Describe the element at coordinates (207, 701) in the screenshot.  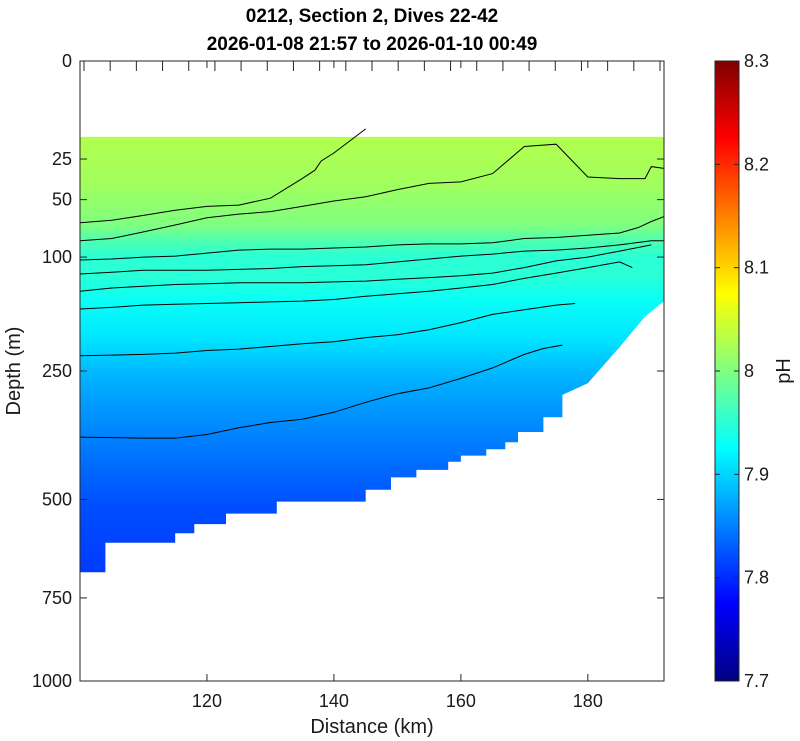
I see `x-tick-label: 120` at that location.